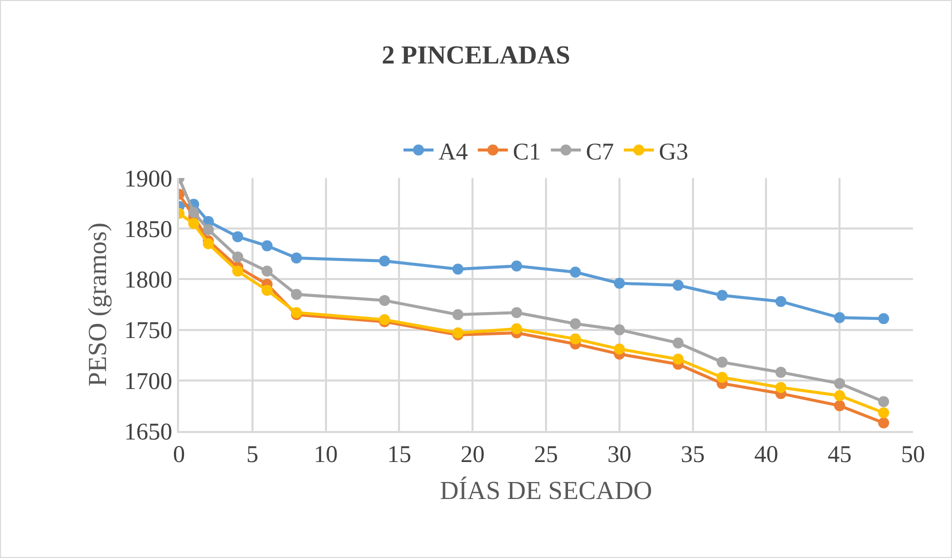 The width and height of the screenshot is (952, 558). Describe the element at coordinates (766, 455) in the screenshot. I see `x-tick-label: 40` at that location.